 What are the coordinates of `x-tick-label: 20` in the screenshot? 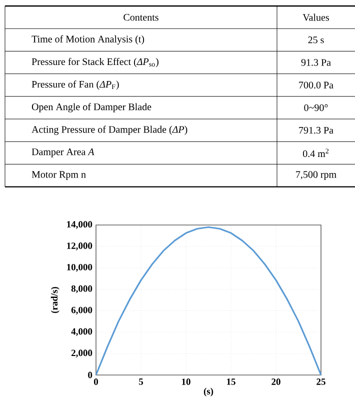 It's located at (276, 381).